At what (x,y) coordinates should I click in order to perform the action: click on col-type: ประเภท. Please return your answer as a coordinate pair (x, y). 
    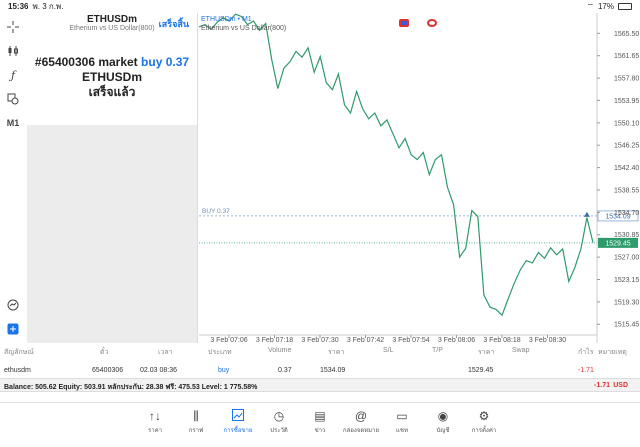
    Looking at the image, I should click on (220, 352).